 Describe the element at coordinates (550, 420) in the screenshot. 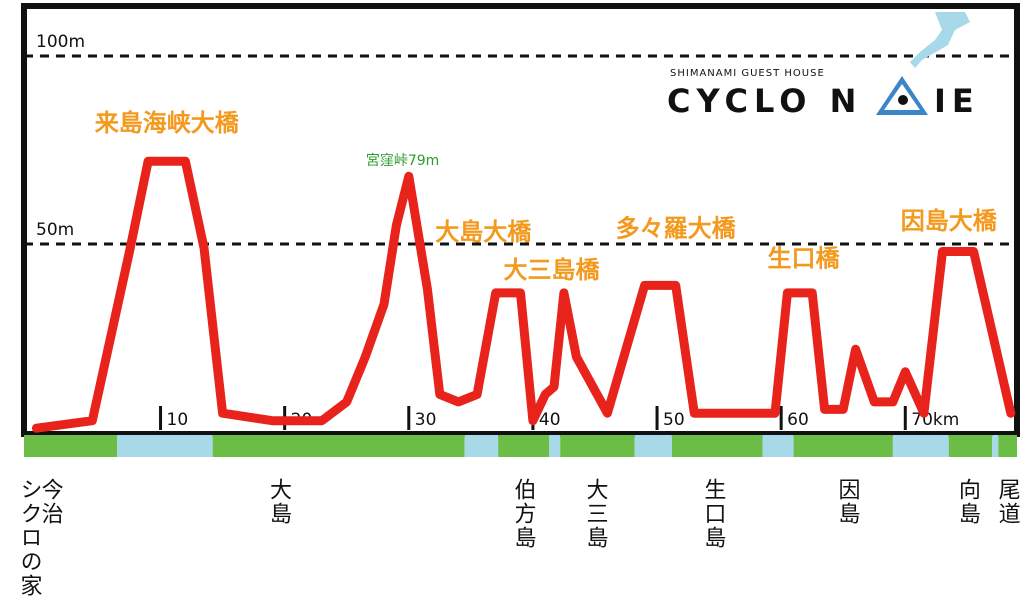

I see `x-tick-label: 40` at that location.